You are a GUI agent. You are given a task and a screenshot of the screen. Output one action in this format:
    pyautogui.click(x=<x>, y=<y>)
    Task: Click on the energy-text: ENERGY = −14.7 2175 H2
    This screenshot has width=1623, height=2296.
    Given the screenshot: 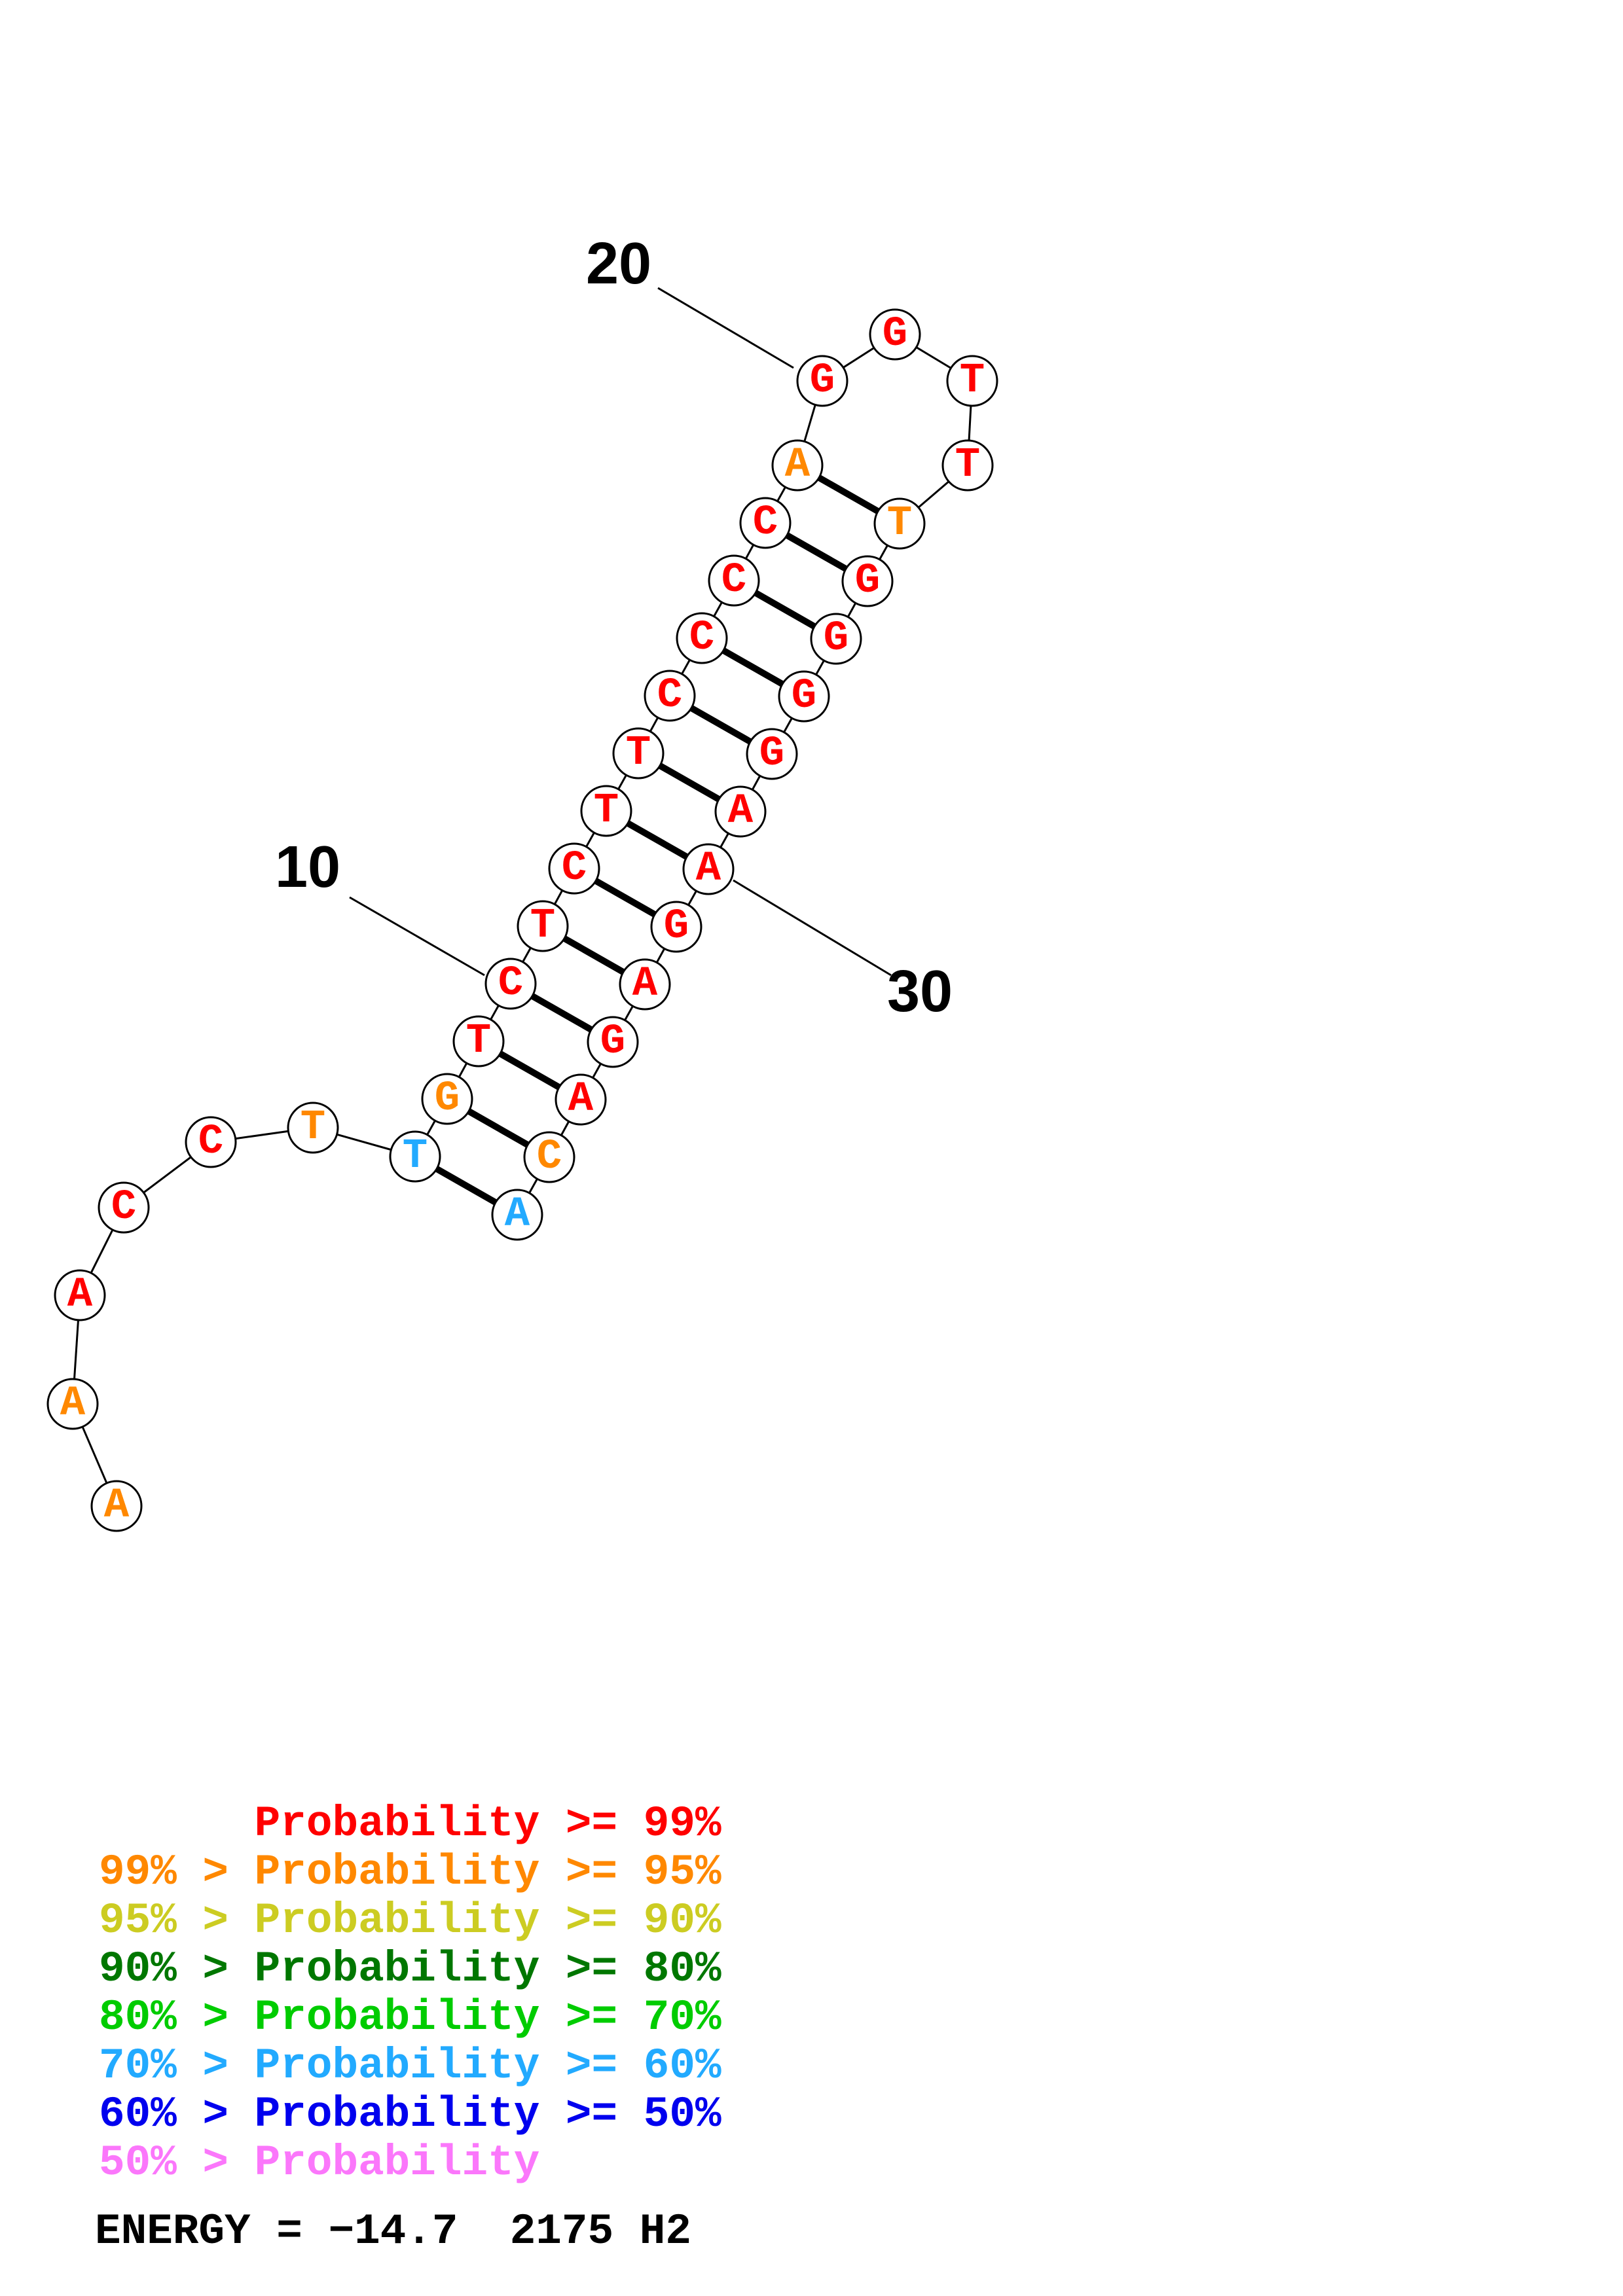 What is the action you would take?
    pyautogui.click(x=393, y=2231)
    